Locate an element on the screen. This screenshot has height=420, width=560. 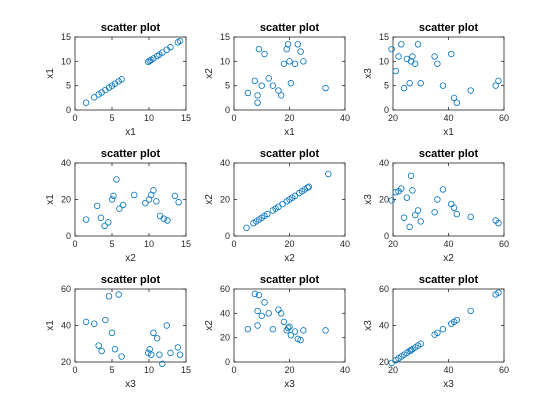
y-tick-label: 60 is located at coordinates (384, 289).